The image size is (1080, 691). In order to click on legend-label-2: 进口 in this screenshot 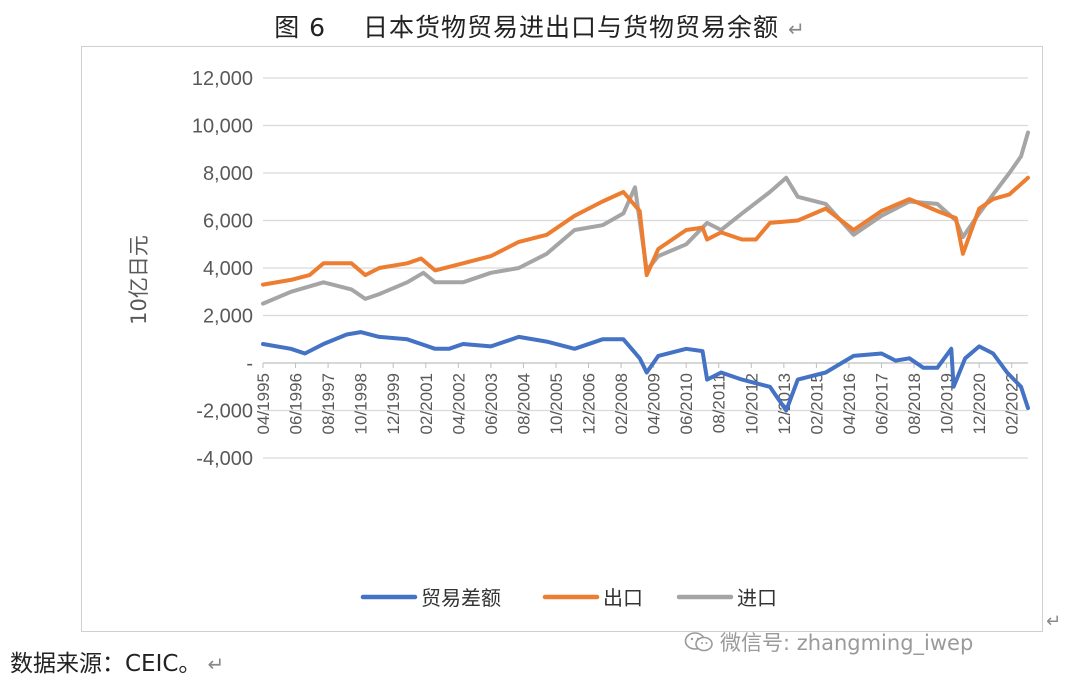, I will do `click(757, 598)`.